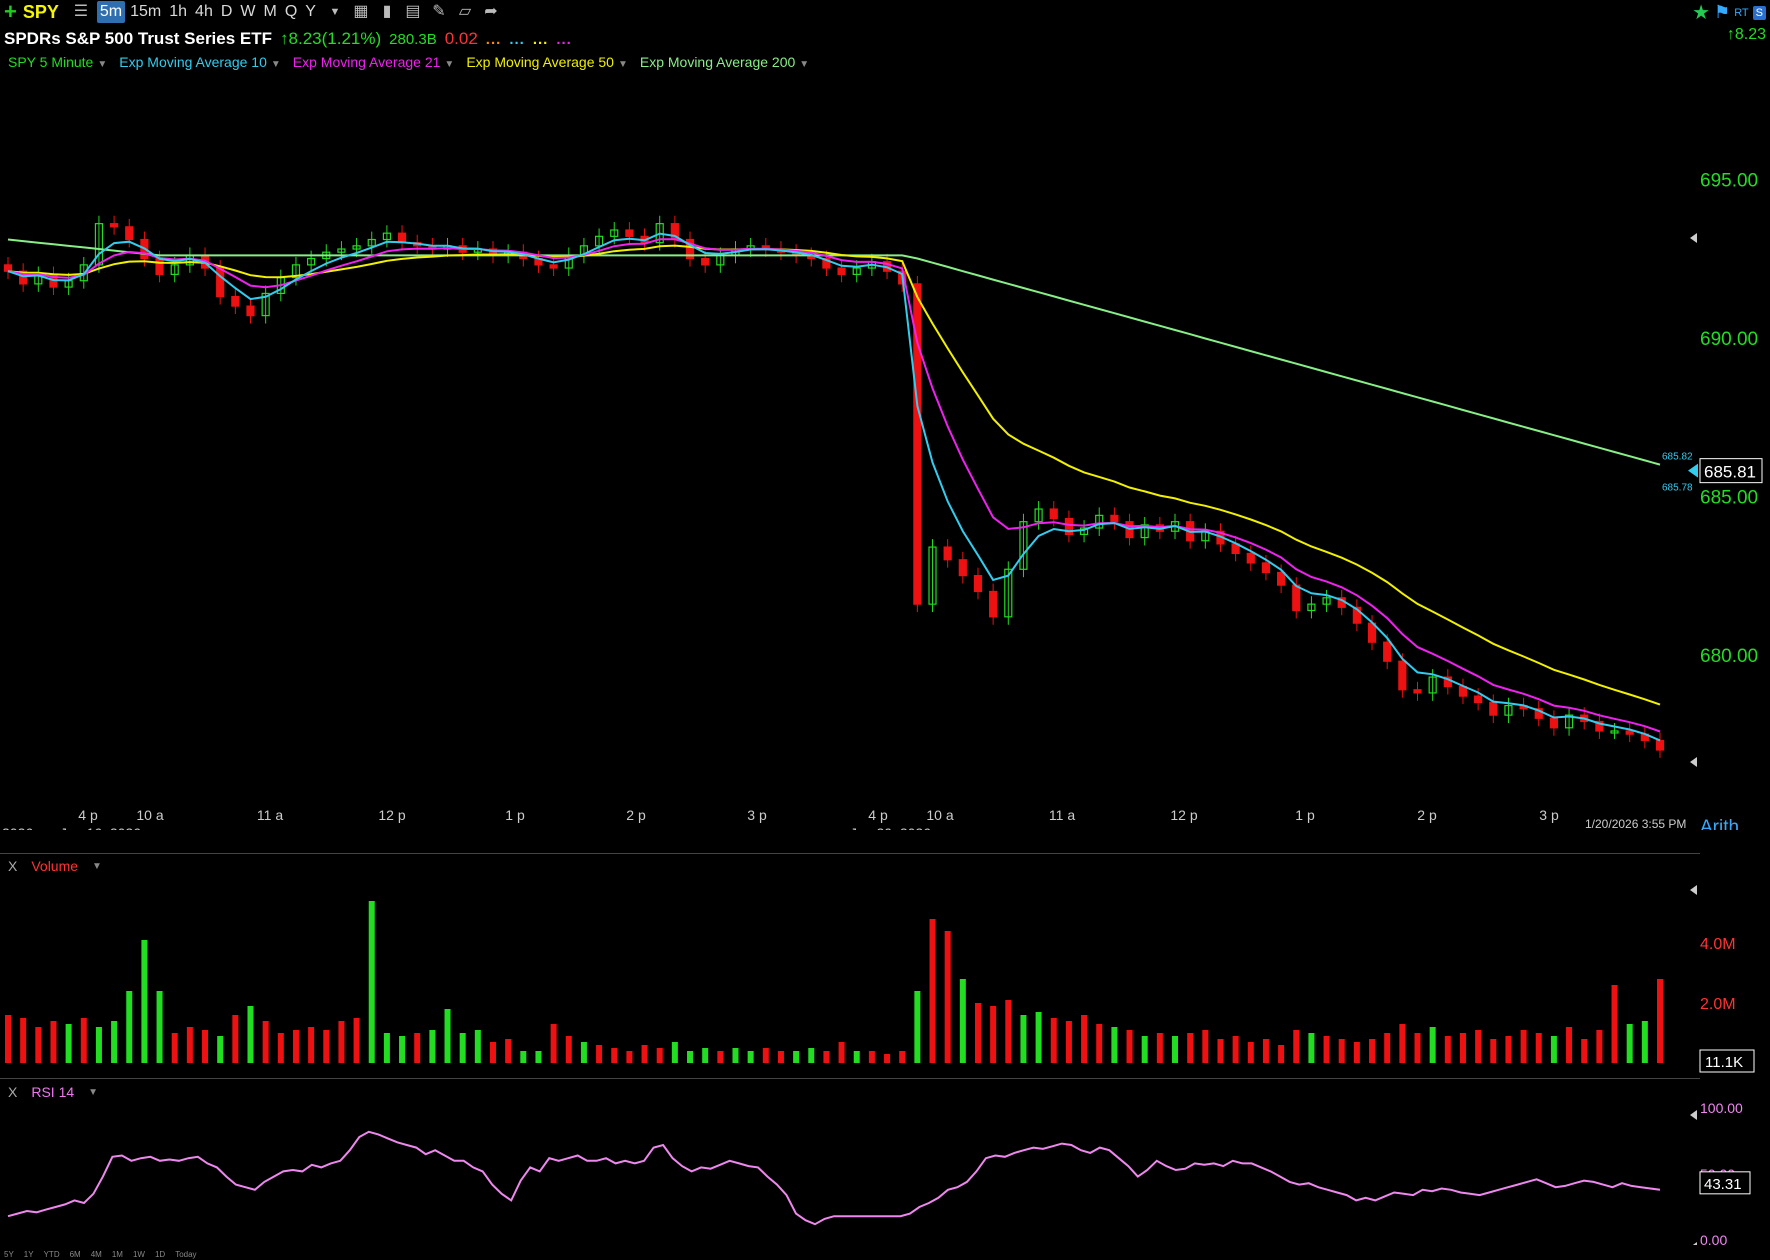  What do you see at coordinates (13, 1092) in the screenshot?
I see `close-rsi-icon: X` at bounding box center [13, 1092].